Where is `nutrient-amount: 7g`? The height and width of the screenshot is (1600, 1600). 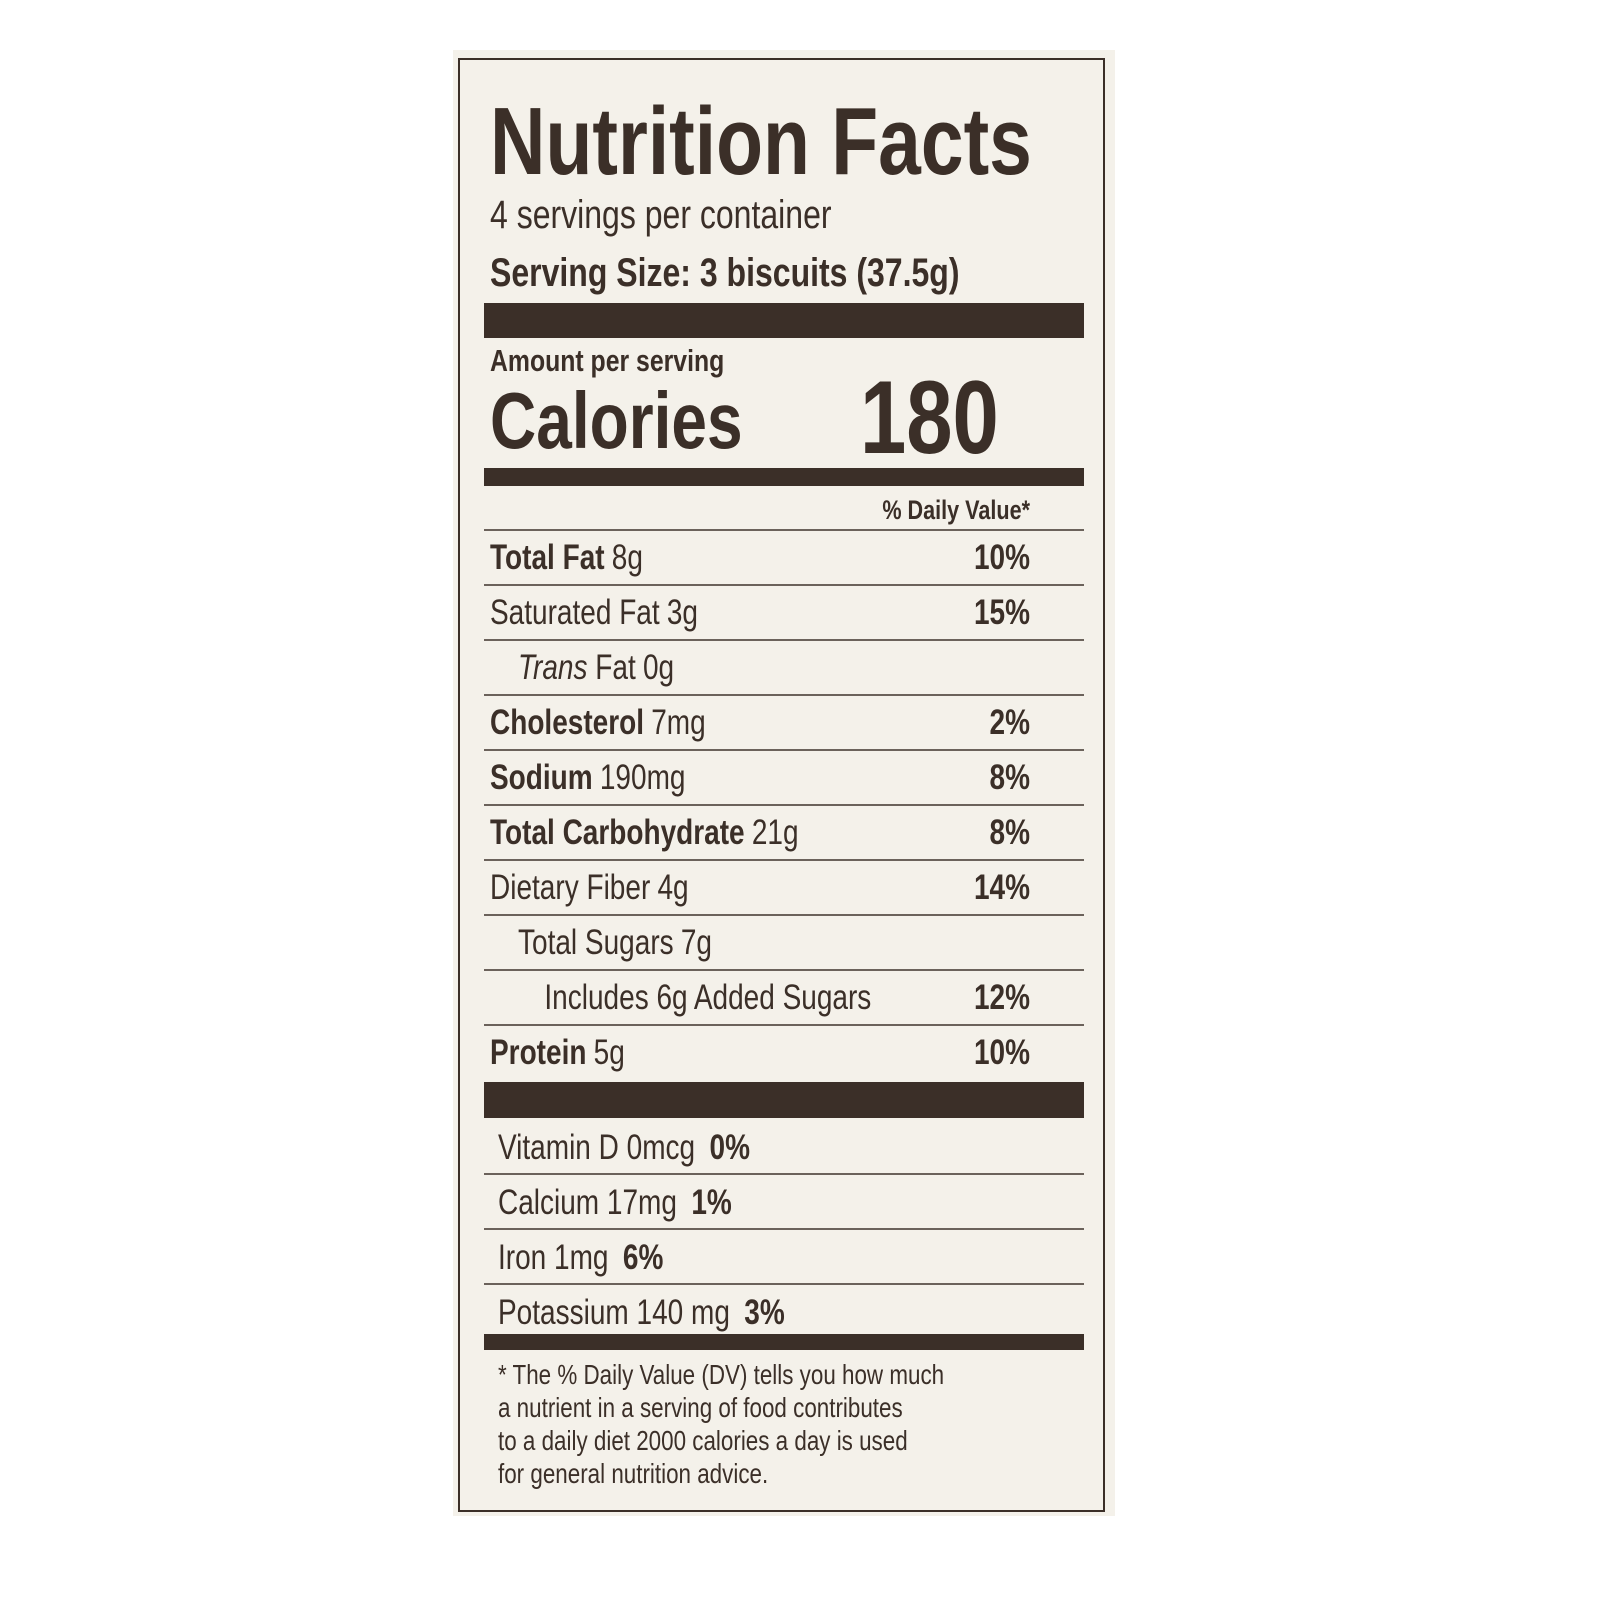 nutrient-amount: 7g is located at coordinates (696, 942).